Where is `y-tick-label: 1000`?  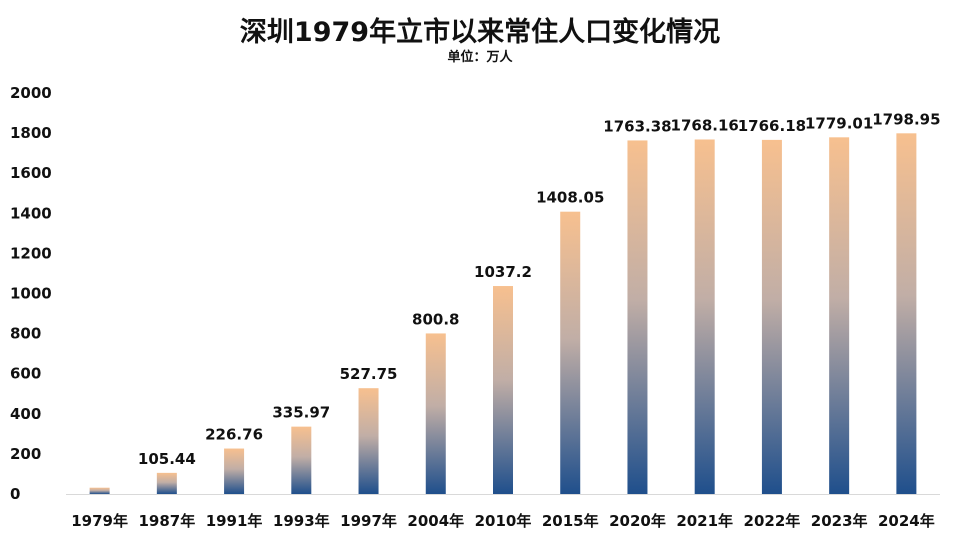
y-tick-label: 1000 is located at coordinates (31, 294).